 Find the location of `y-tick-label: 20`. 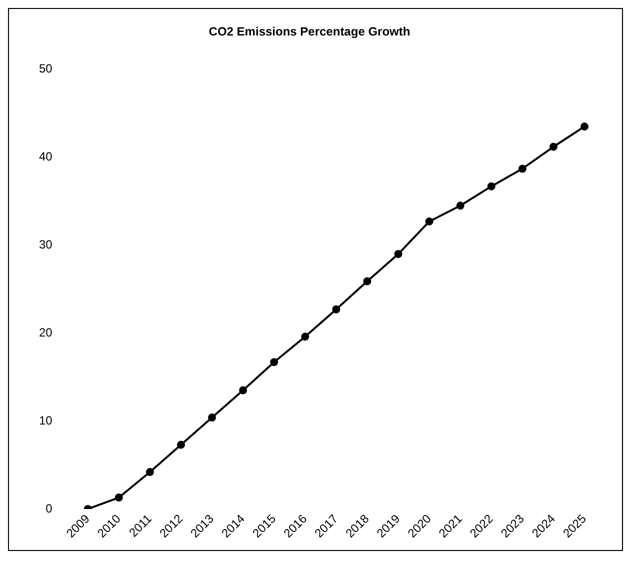

y-tick-label: 20 is located at coordinates (45, 332).